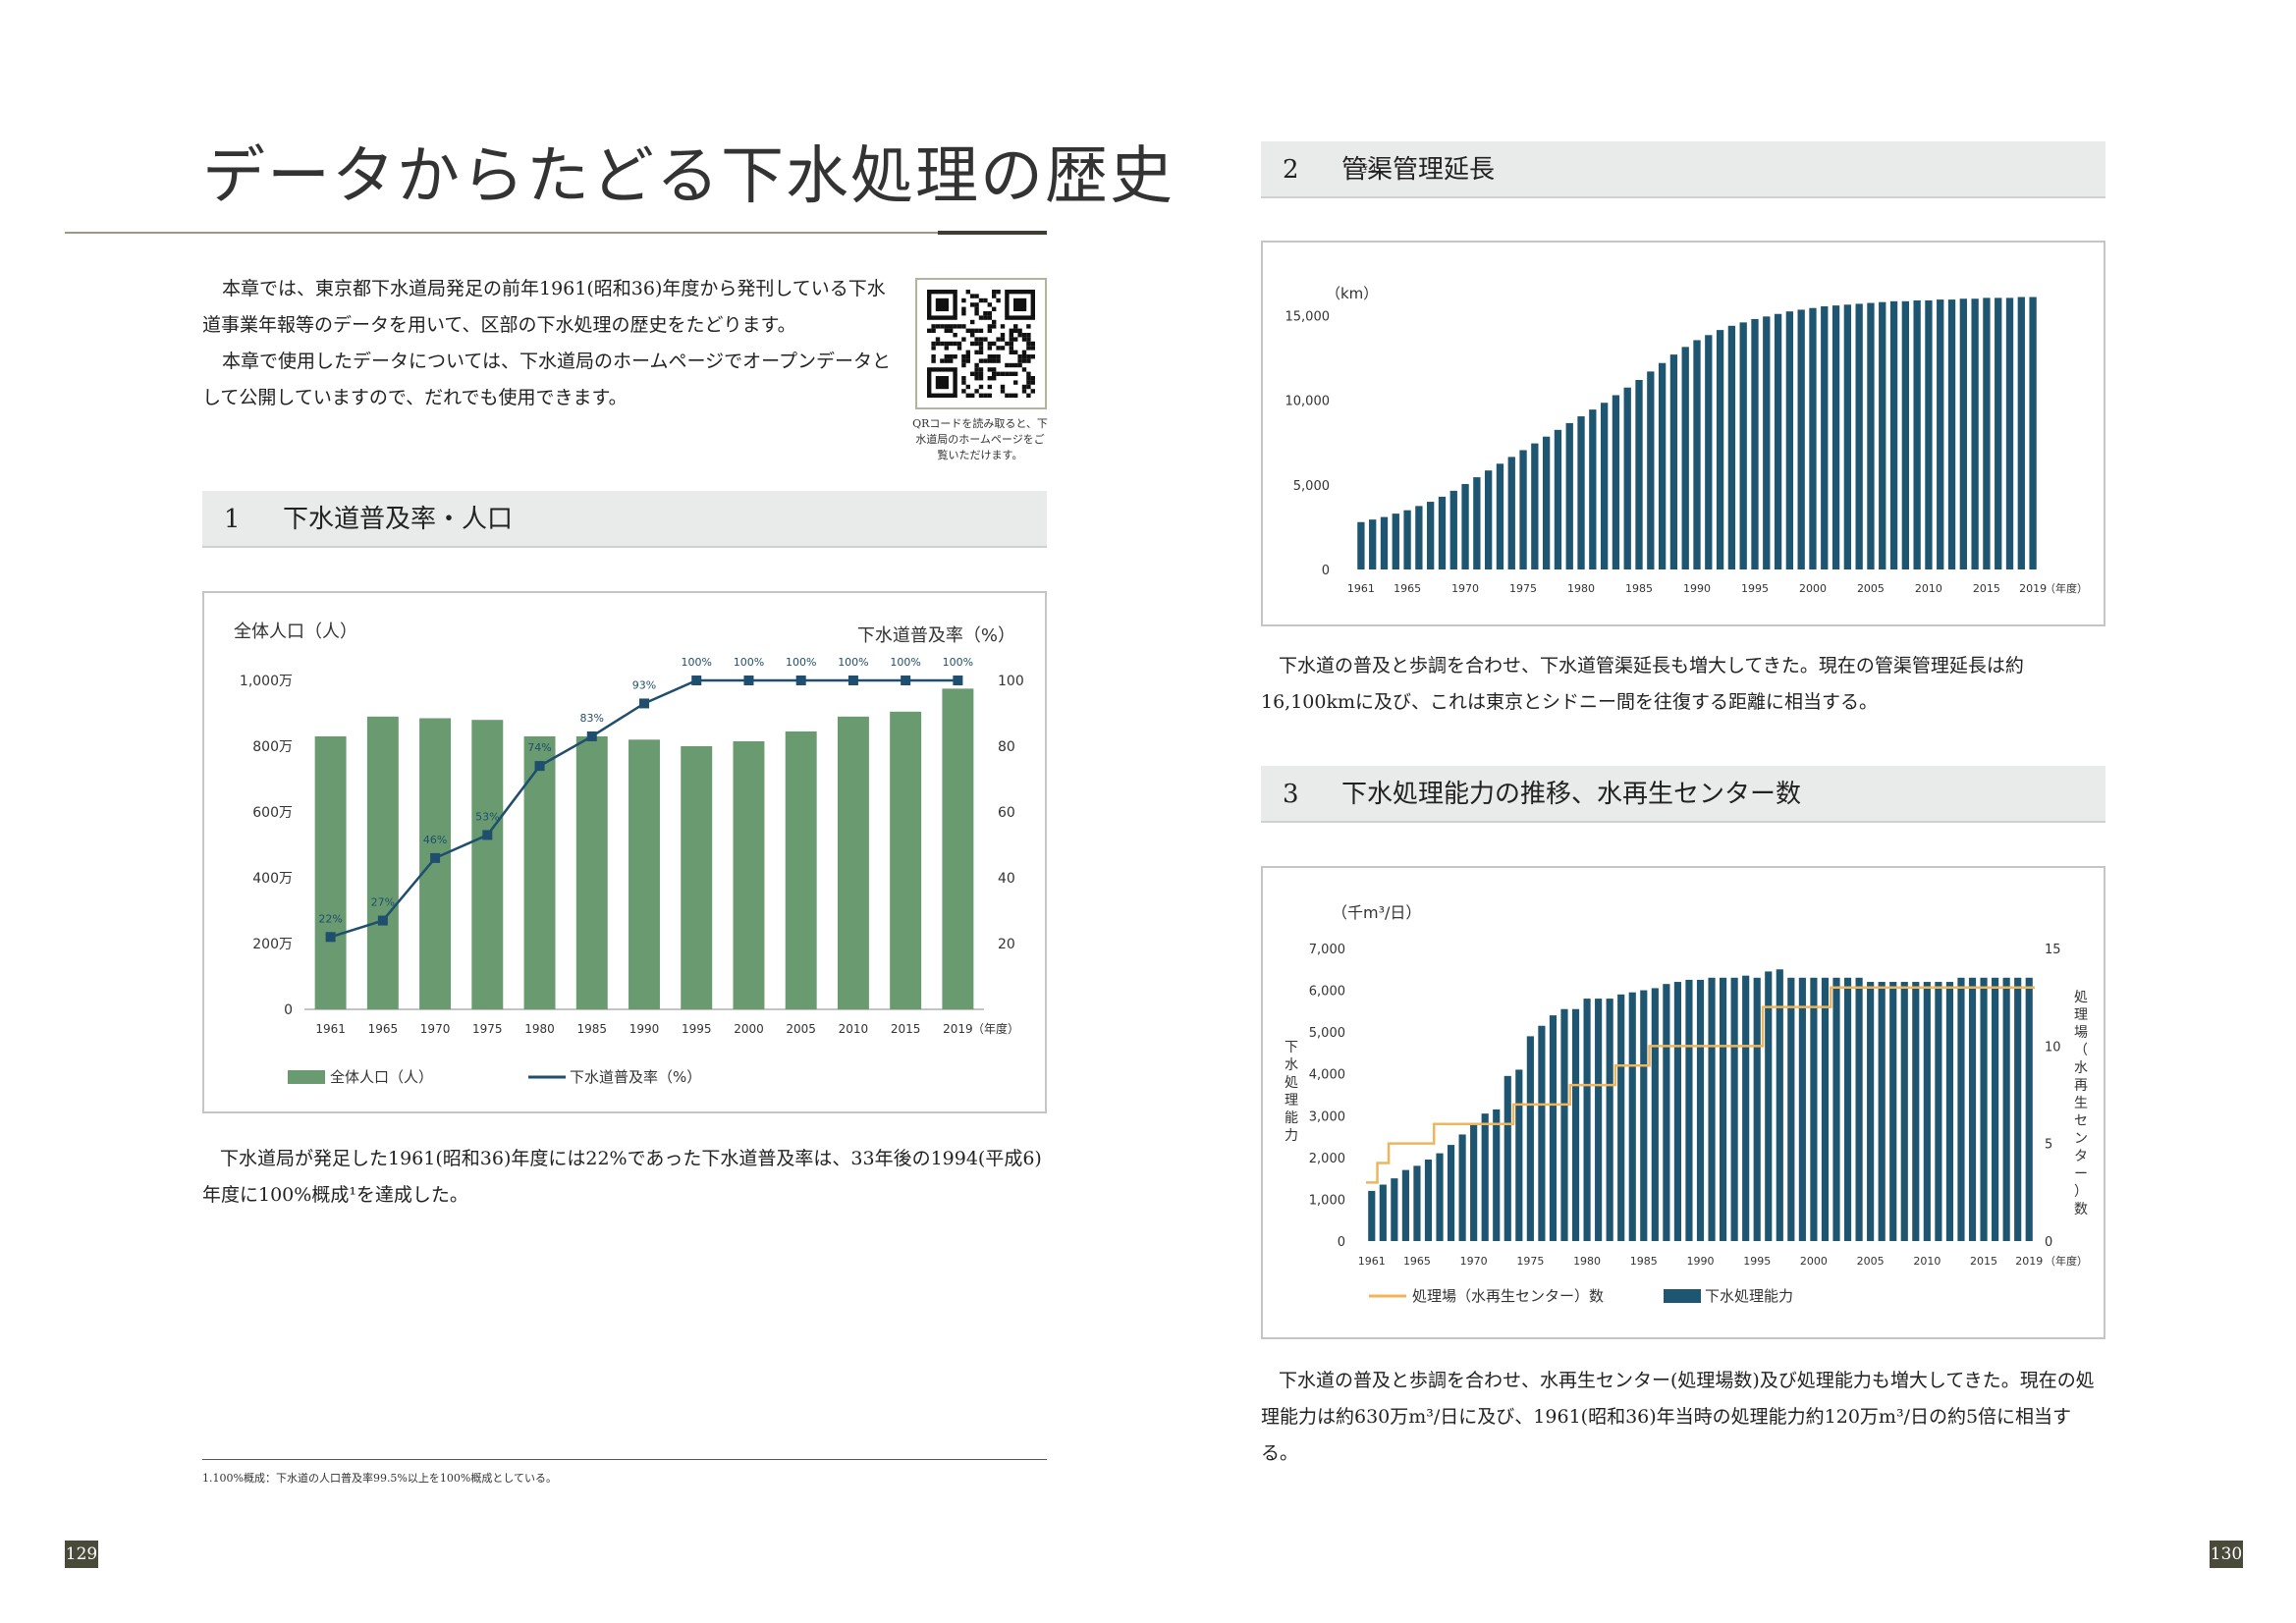 Image resolution: width=2296 pixels, height=1623 pixels. Describe the element at coordinates (295, 632) in the screenshot. I see `chart1-left-axis-title: 全体人口（人）` at that location.